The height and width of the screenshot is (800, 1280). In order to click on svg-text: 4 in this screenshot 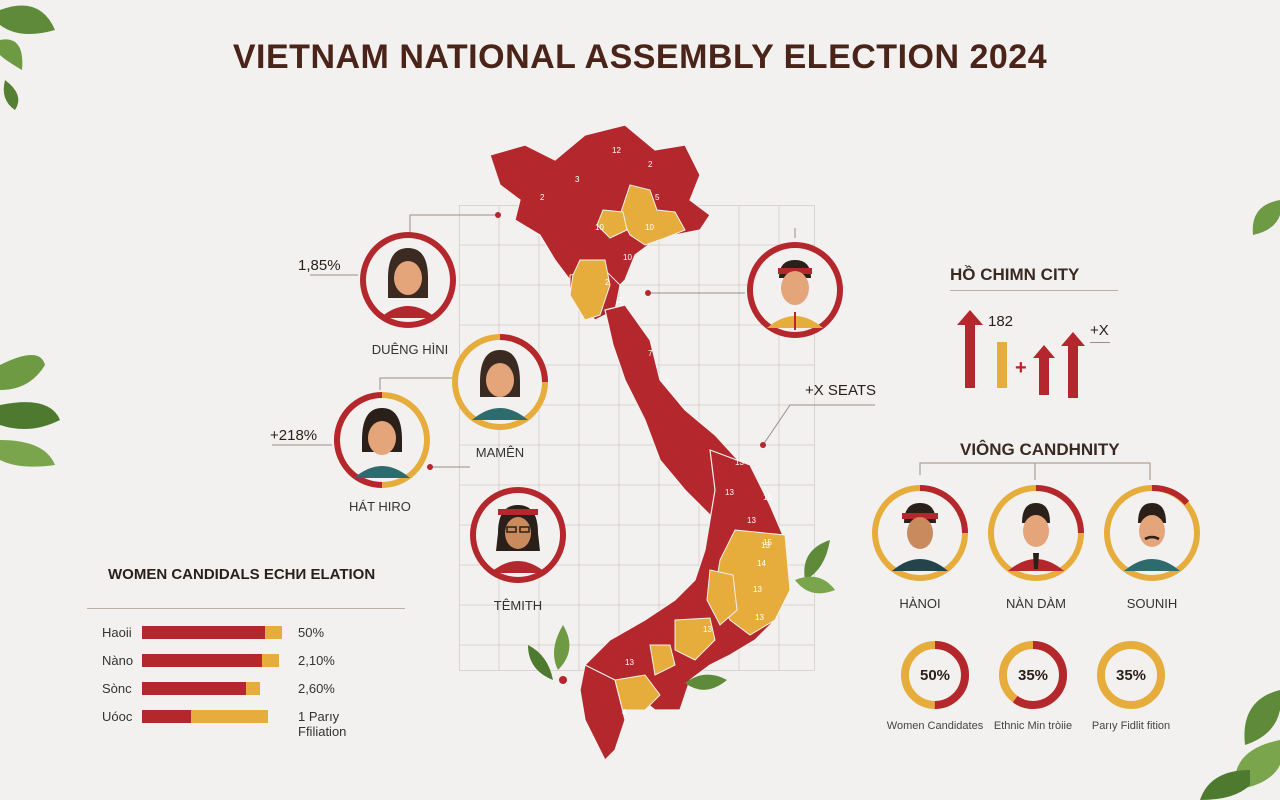, I will do `click(624, 712)`.